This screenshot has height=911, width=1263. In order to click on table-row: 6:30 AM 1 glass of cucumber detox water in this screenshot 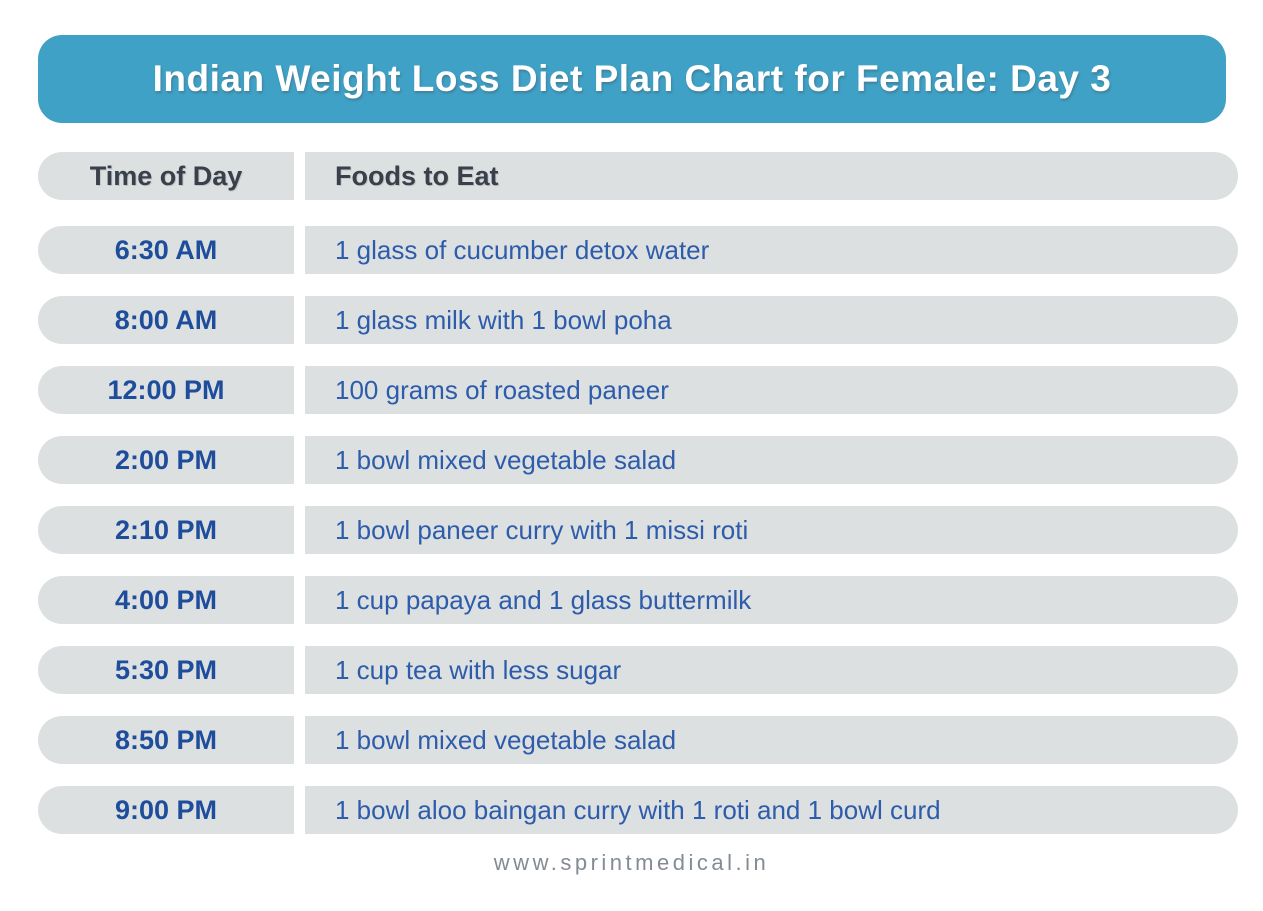, I will do `click(638, 250)`.